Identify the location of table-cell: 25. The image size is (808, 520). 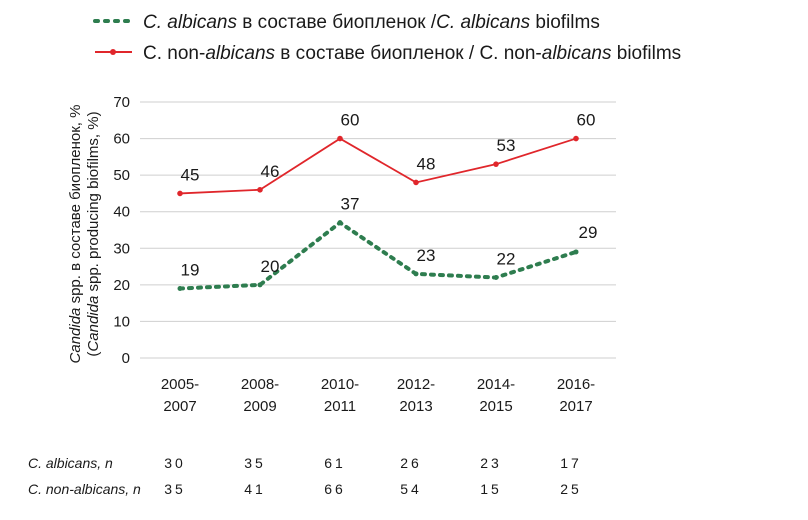
(571, 489).